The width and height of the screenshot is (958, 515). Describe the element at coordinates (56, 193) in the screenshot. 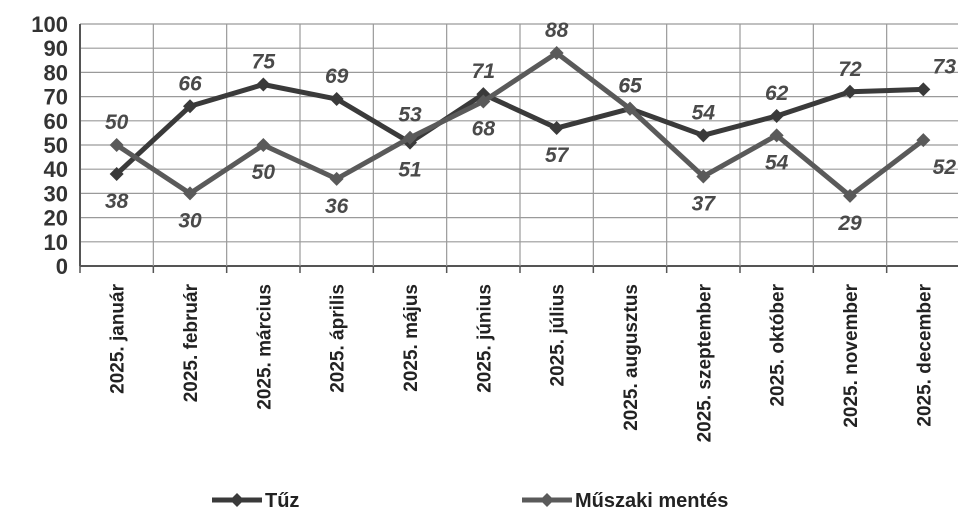

I see `y-tick-label-30: 30` at that location.